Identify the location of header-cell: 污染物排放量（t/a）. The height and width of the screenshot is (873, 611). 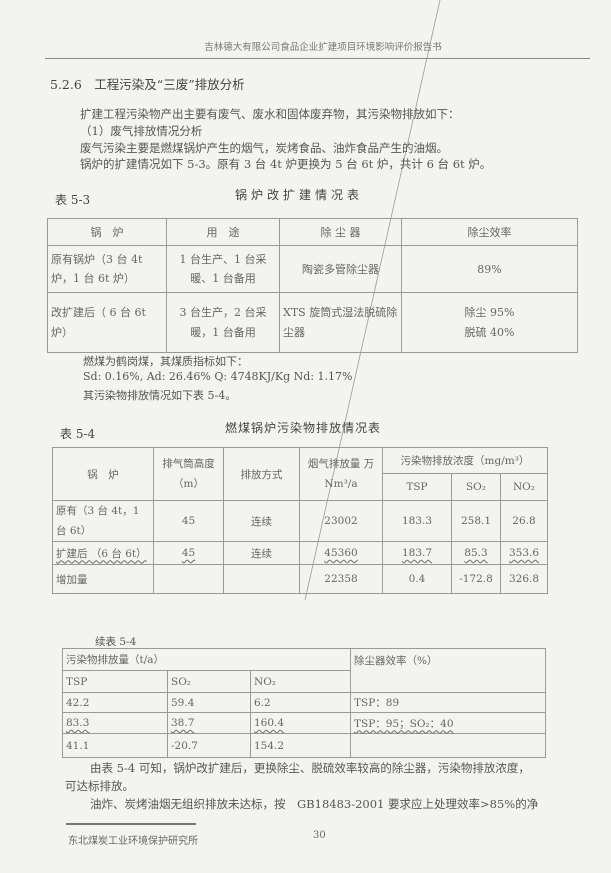
(206, 659).